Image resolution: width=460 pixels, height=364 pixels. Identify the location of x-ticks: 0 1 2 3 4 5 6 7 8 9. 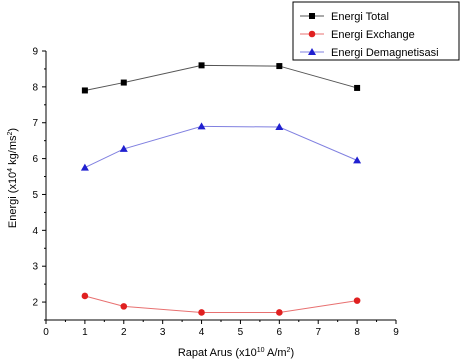
(221, 329).